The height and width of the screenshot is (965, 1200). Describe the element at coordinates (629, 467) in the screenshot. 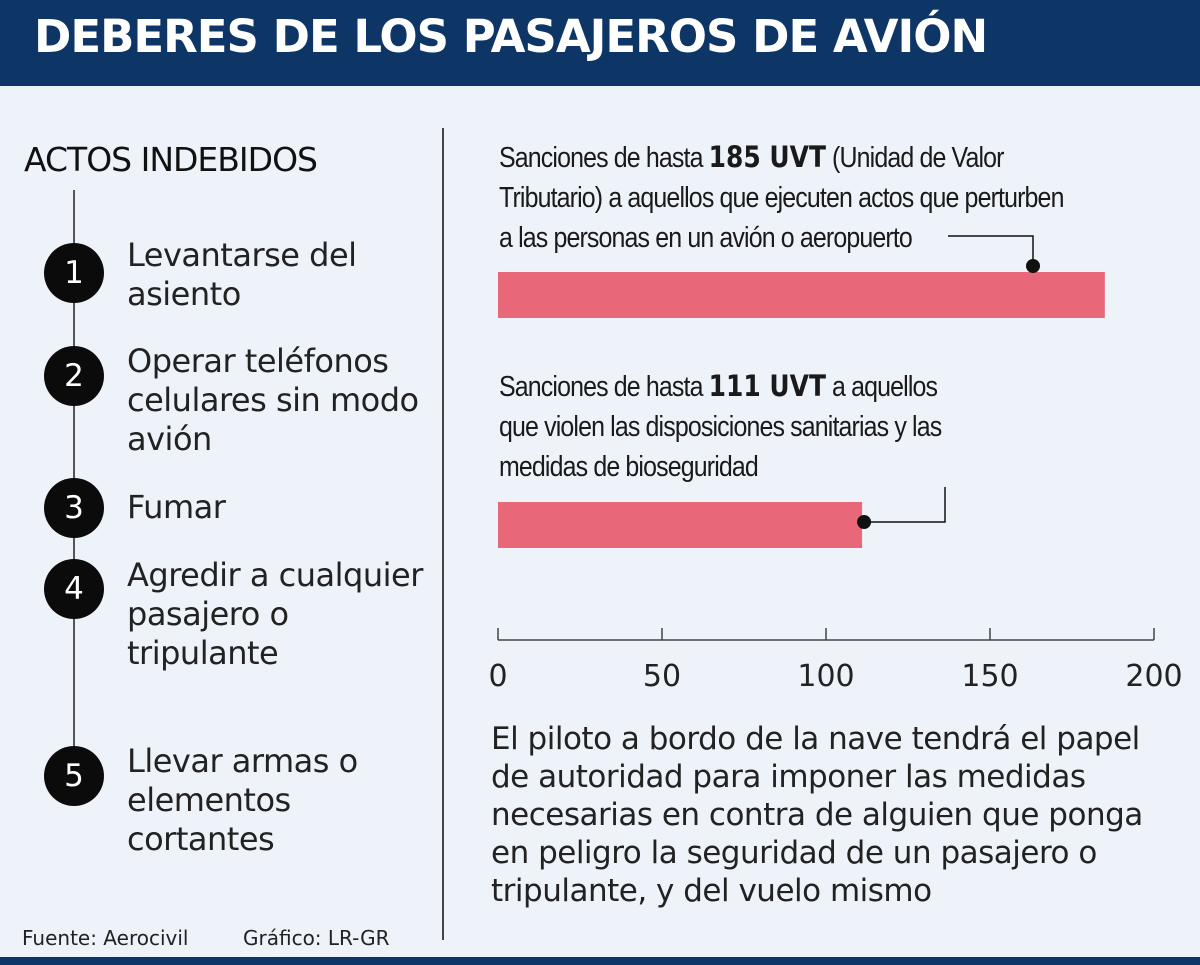

I see `annotation-111-line3: medidas de bioseguridad` at that location.